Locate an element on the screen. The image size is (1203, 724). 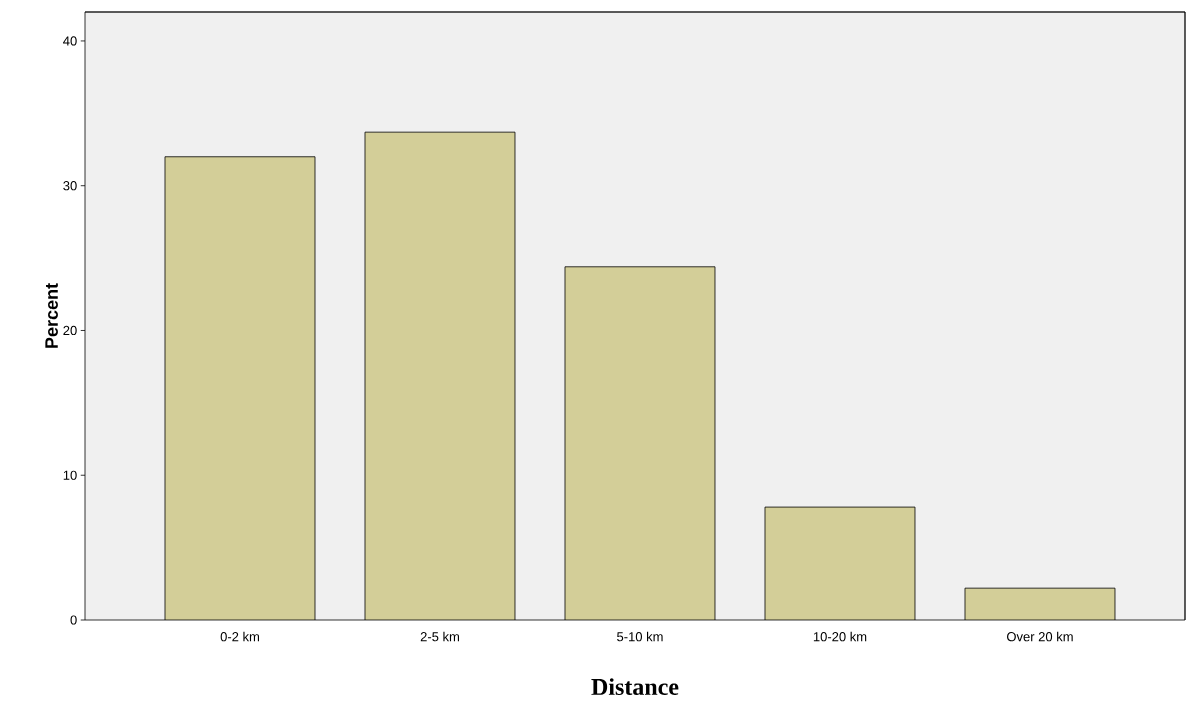
x-tick-label: 2-5 km is located at coordinates (439, 636).